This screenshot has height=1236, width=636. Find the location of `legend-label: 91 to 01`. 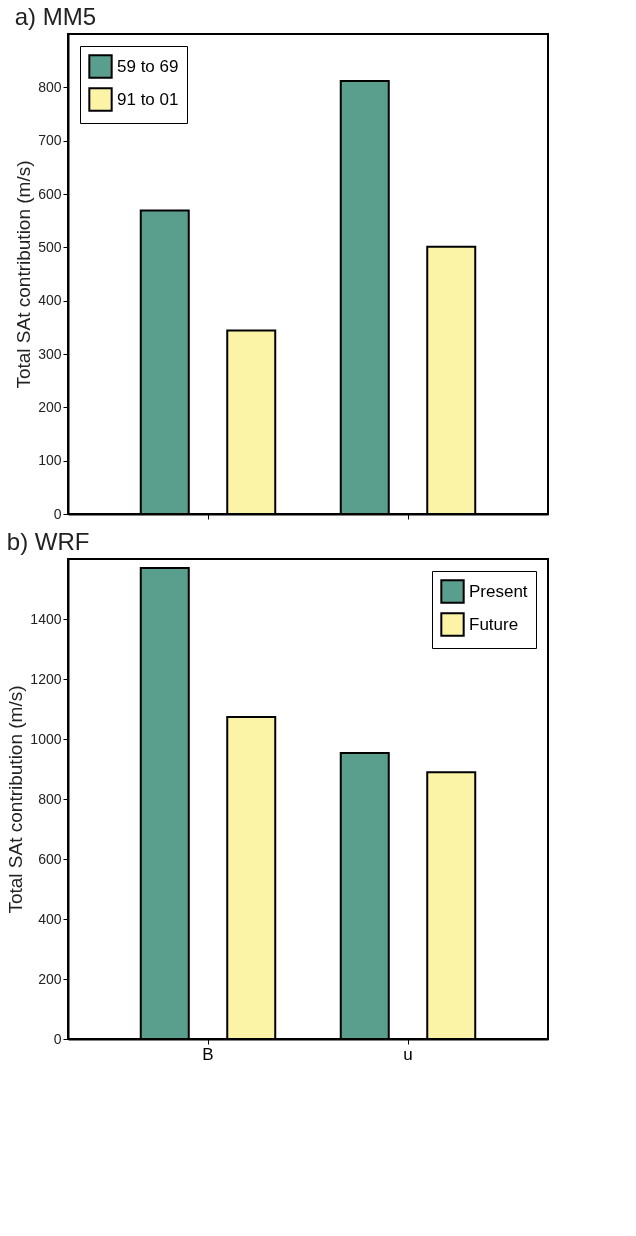

legend-label: 91 to 01 is located at coordinates (148, 99).